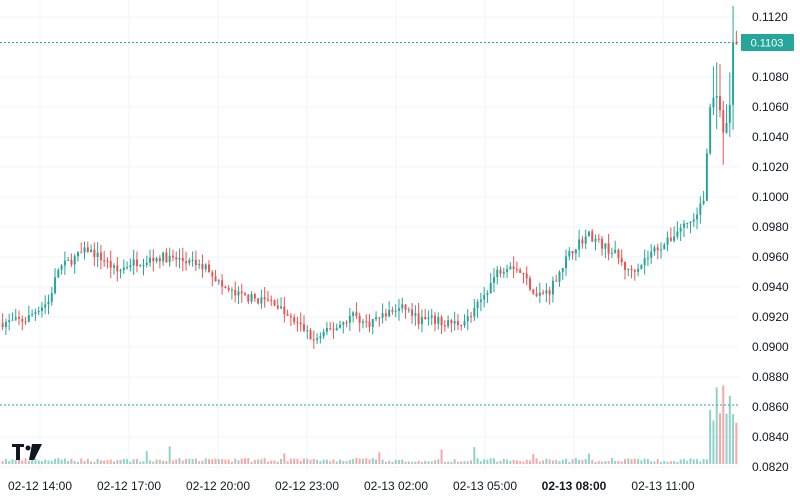 The image size is (800, 500). What do you see at coordinates (770, 197) in the screenshot?
I see `y-tick-label: 0.1000` at bounding box center [770, 197].